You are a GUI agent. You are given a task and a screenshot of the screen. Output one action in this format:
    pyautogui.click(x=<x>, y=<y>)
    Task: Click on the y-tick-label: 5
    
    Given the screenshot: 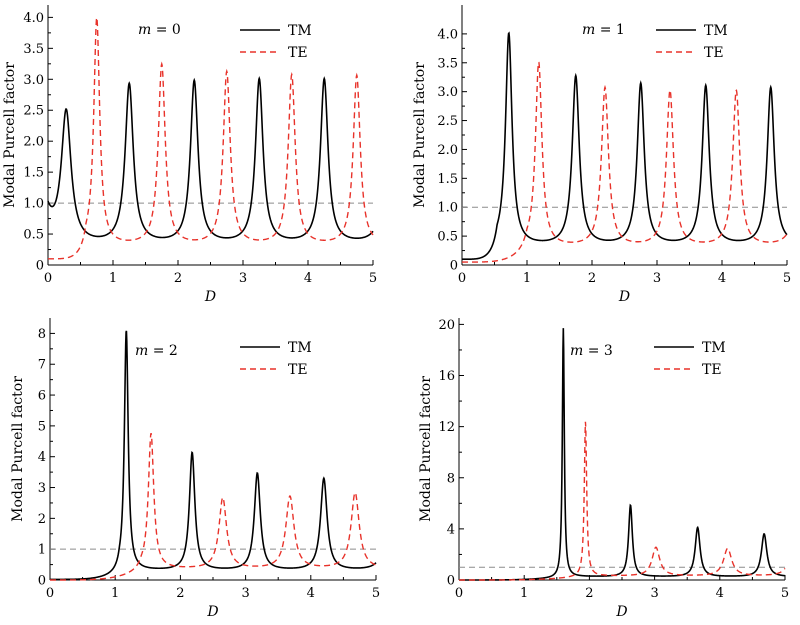 What is the action you would take?
    pyautogui.click(x=42, y=426)
    